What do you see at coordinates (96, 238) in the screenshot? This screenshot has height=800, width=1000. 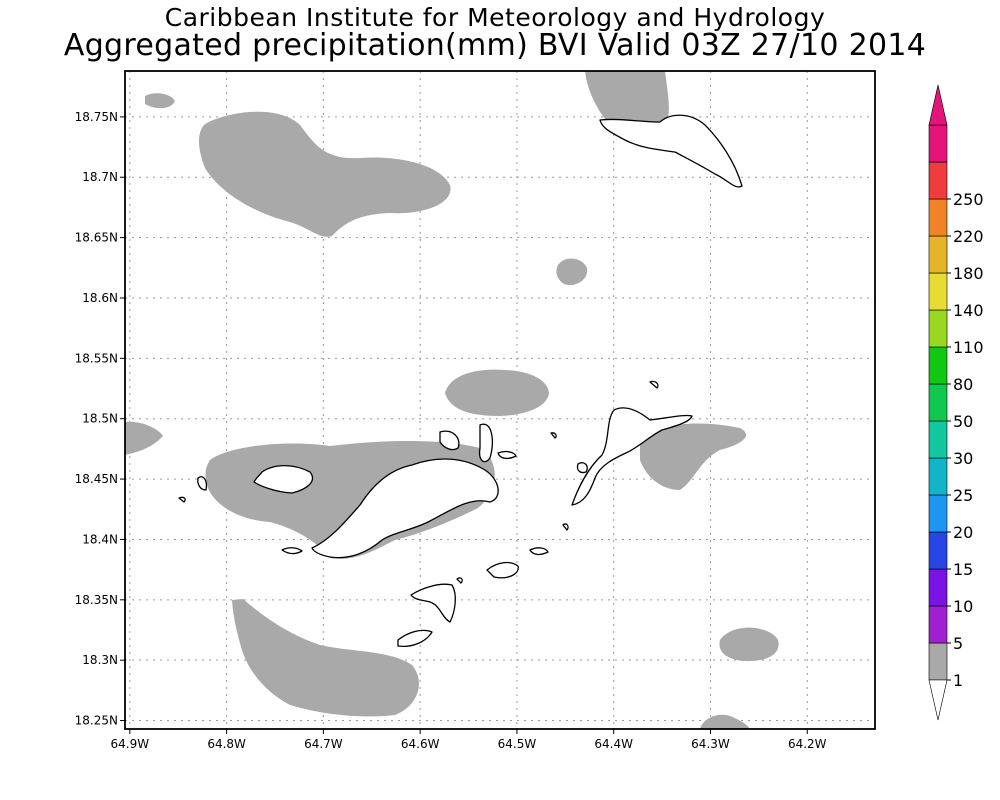 I see `lat-tick-label: 18.65N` at bounding box center [96, 238].